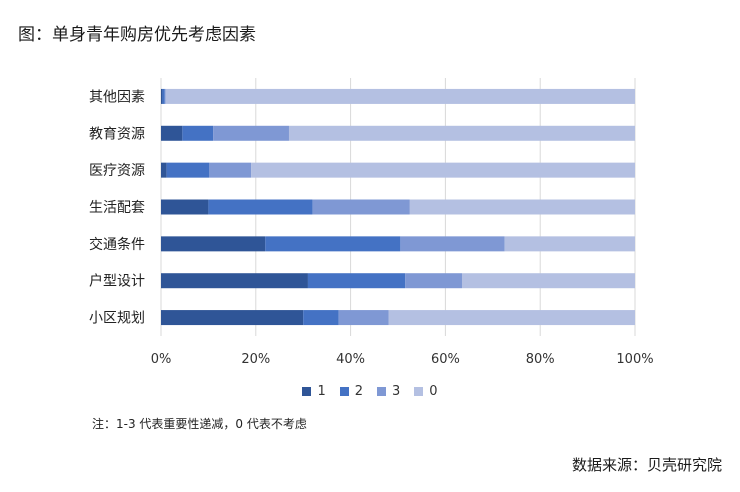 This screenshot has height=492, width=740. Describe the element at coordinates (351, 391) in the screenshot. I see `legend-item: 2` at that location.